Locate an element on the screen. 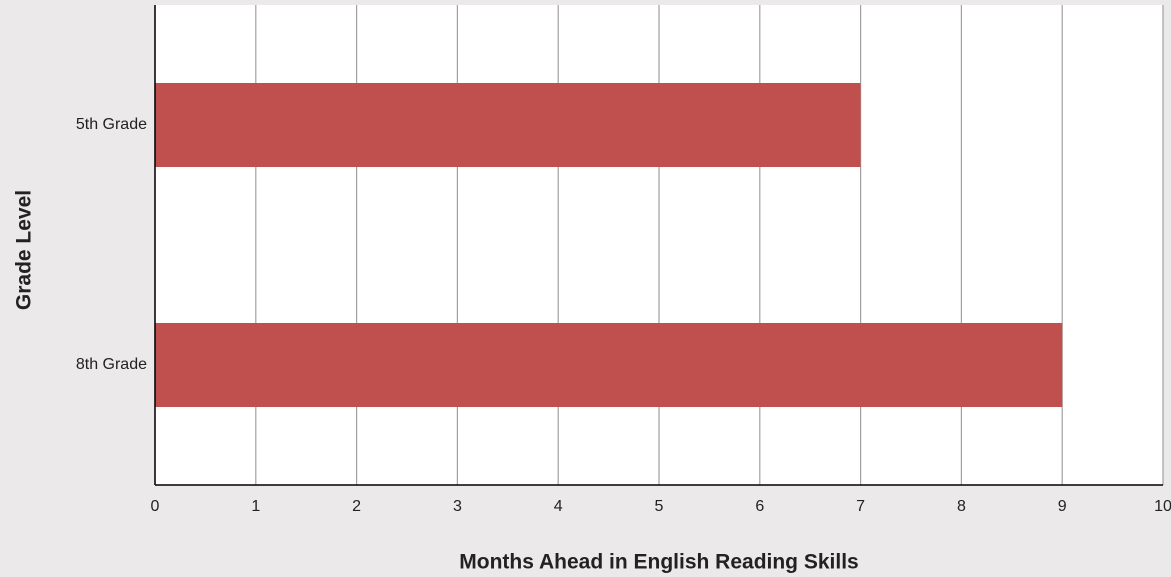 The image size is (1171, 577). y-tick-label: 5th Grade is located at coordinates (111, 124).